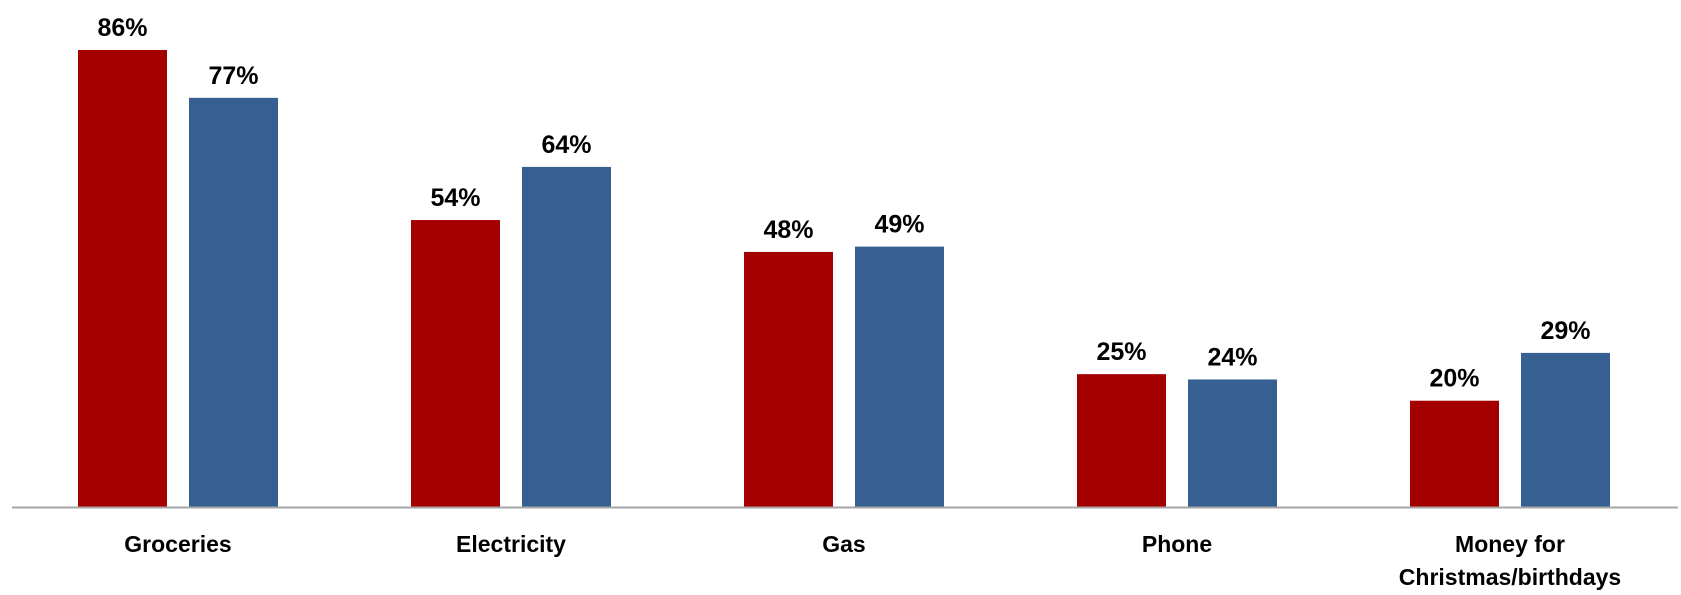  Describe the element at coordinates (1454, 453) in the screenshot. I see `bar-series1-cat5` at that location.